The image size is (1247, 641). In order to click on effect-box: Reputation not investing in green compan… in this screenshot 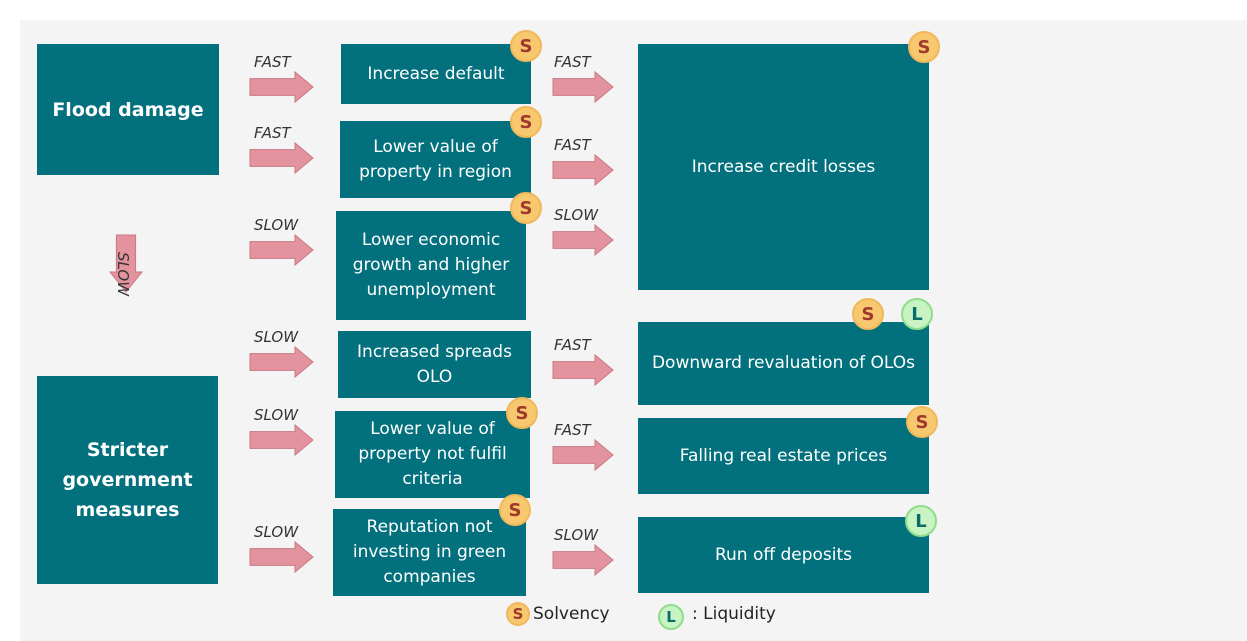, I will do `click(429, 552)`.